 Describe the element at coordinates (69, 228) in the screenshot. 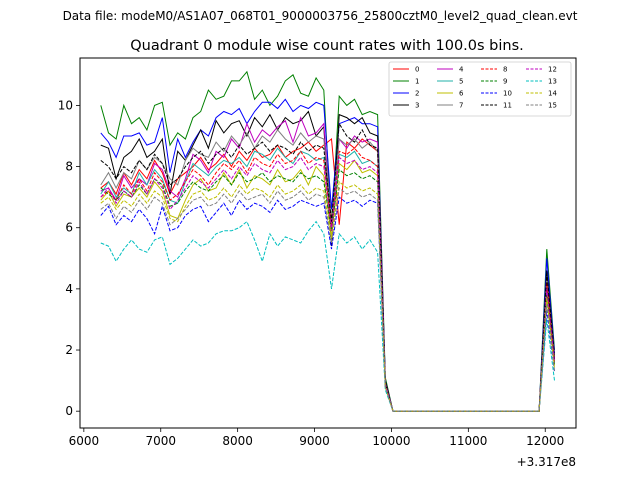

I see `y-tick-label-3: 6` at that location.